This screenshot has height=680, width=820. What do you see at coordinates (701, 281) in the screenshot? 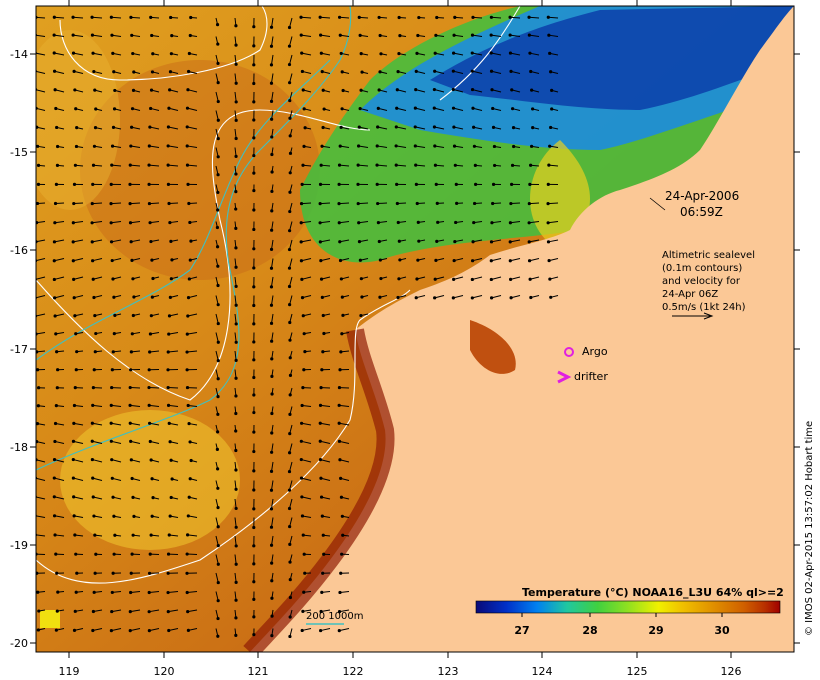
I see `altimetry-line-3: and velocity for` at bounding box center [701, 281].